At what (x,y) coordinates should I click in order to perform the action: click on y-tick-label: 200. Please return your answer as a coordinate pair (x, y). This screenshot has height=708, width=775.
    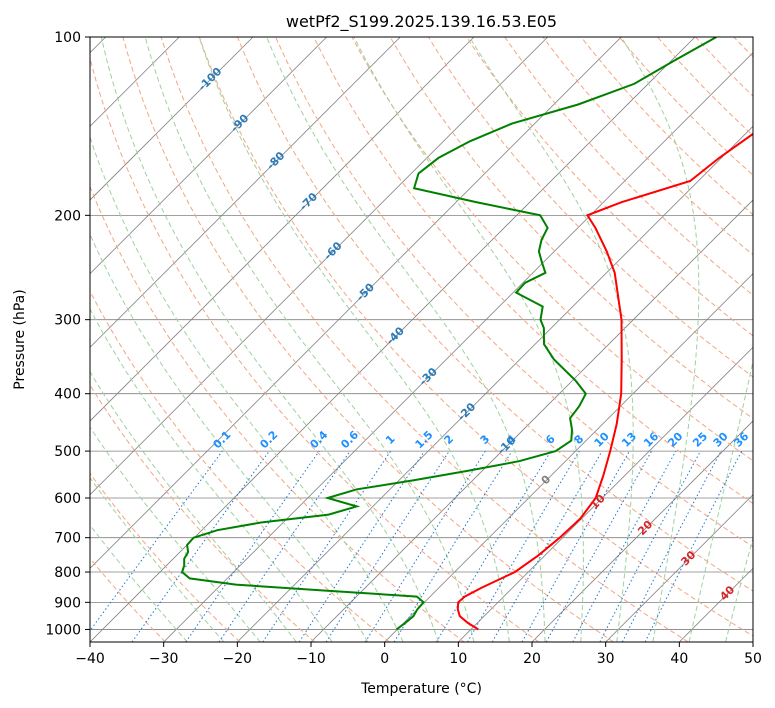
    Looking at the image, I should click on (67, 216).